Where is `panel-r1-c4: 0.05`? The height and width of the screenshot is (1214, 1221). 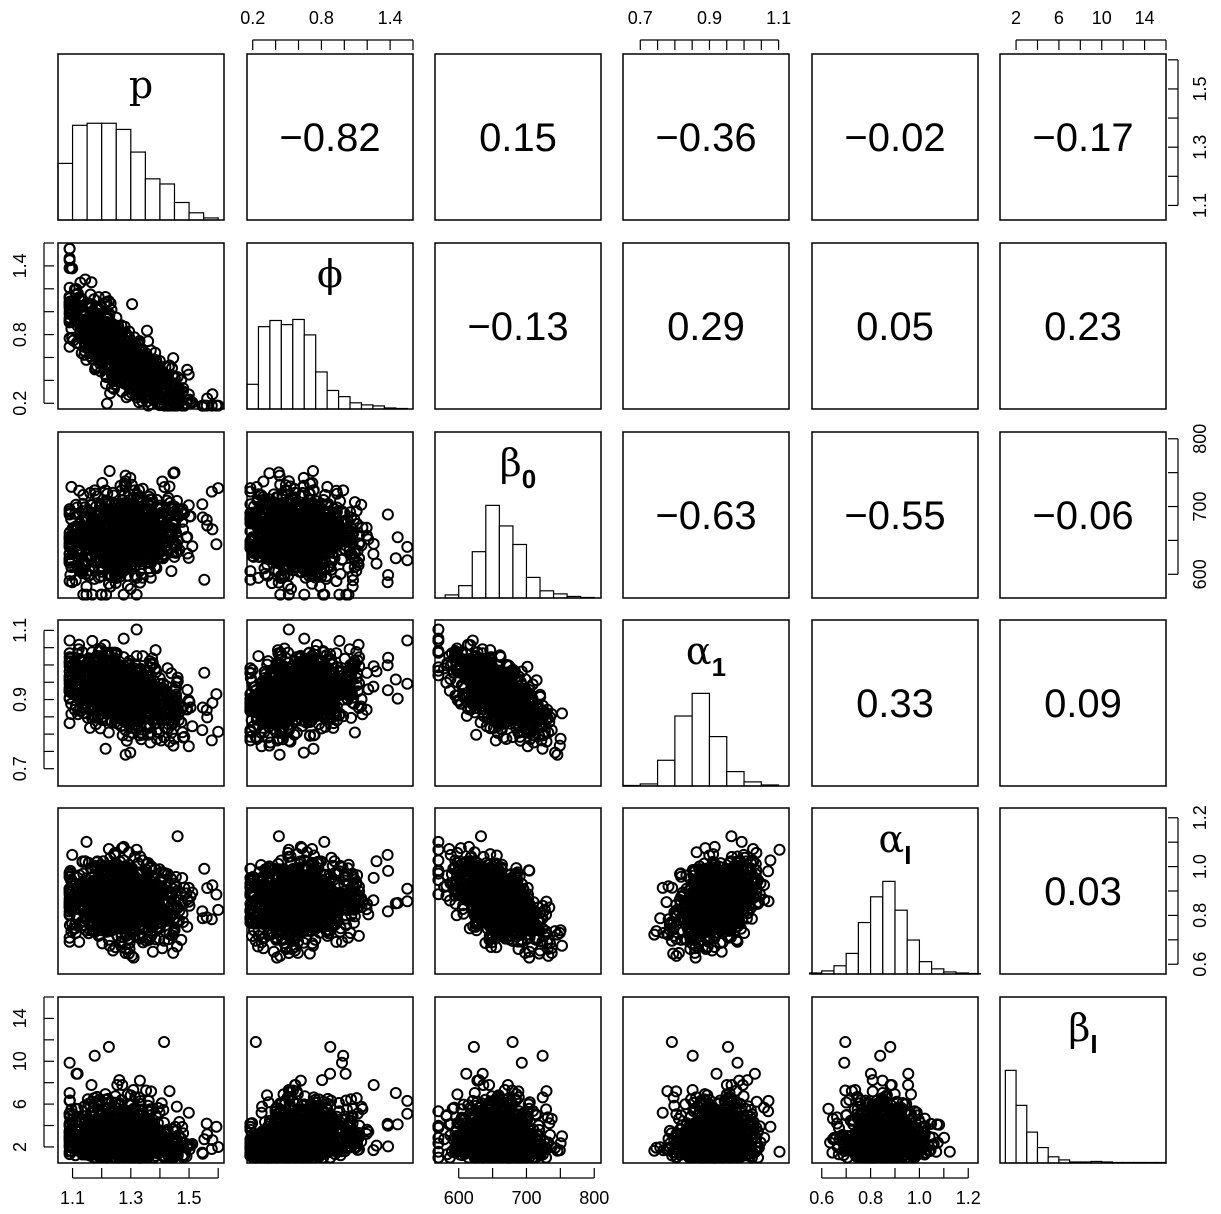 panel-r1-c4: 0.05 is located at coordinates (895, 326).